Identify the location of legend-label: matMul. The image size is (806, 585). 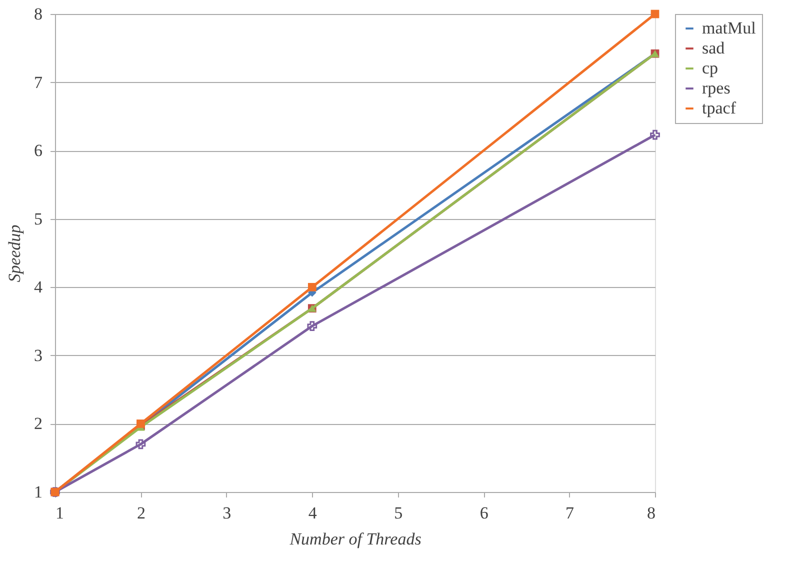
(729, 28).